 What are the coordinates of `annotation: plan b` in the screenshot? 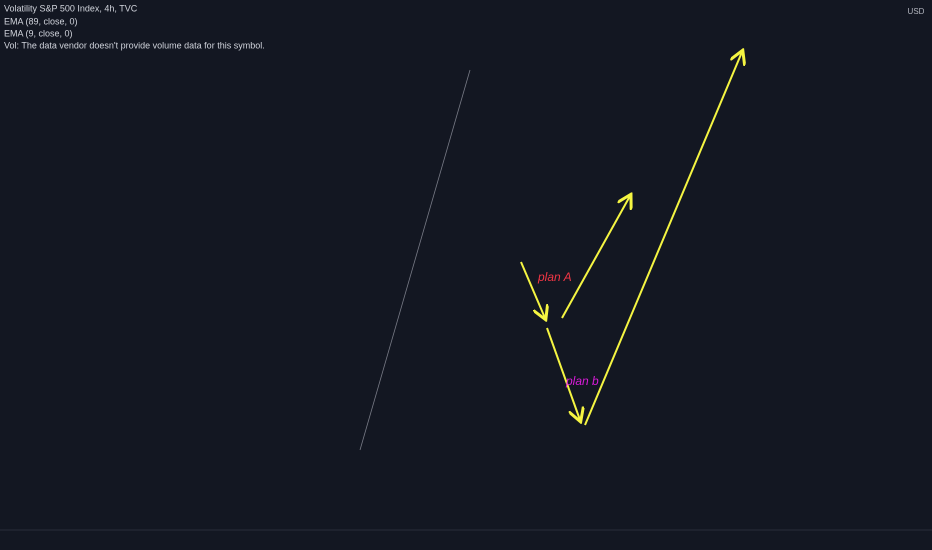 It's located at (582, 381).